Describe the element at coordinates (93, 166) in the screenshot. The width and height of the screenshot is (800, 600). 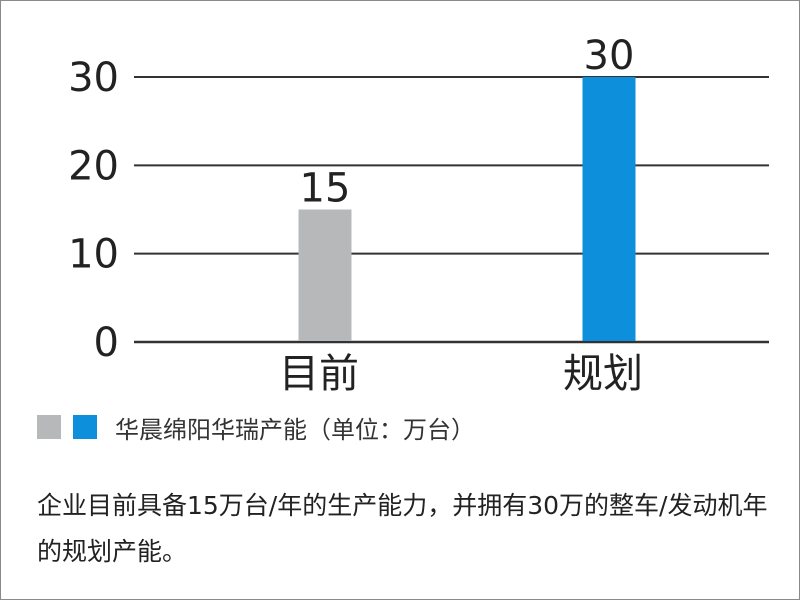
I see `y-tick-label: 20` at that location.